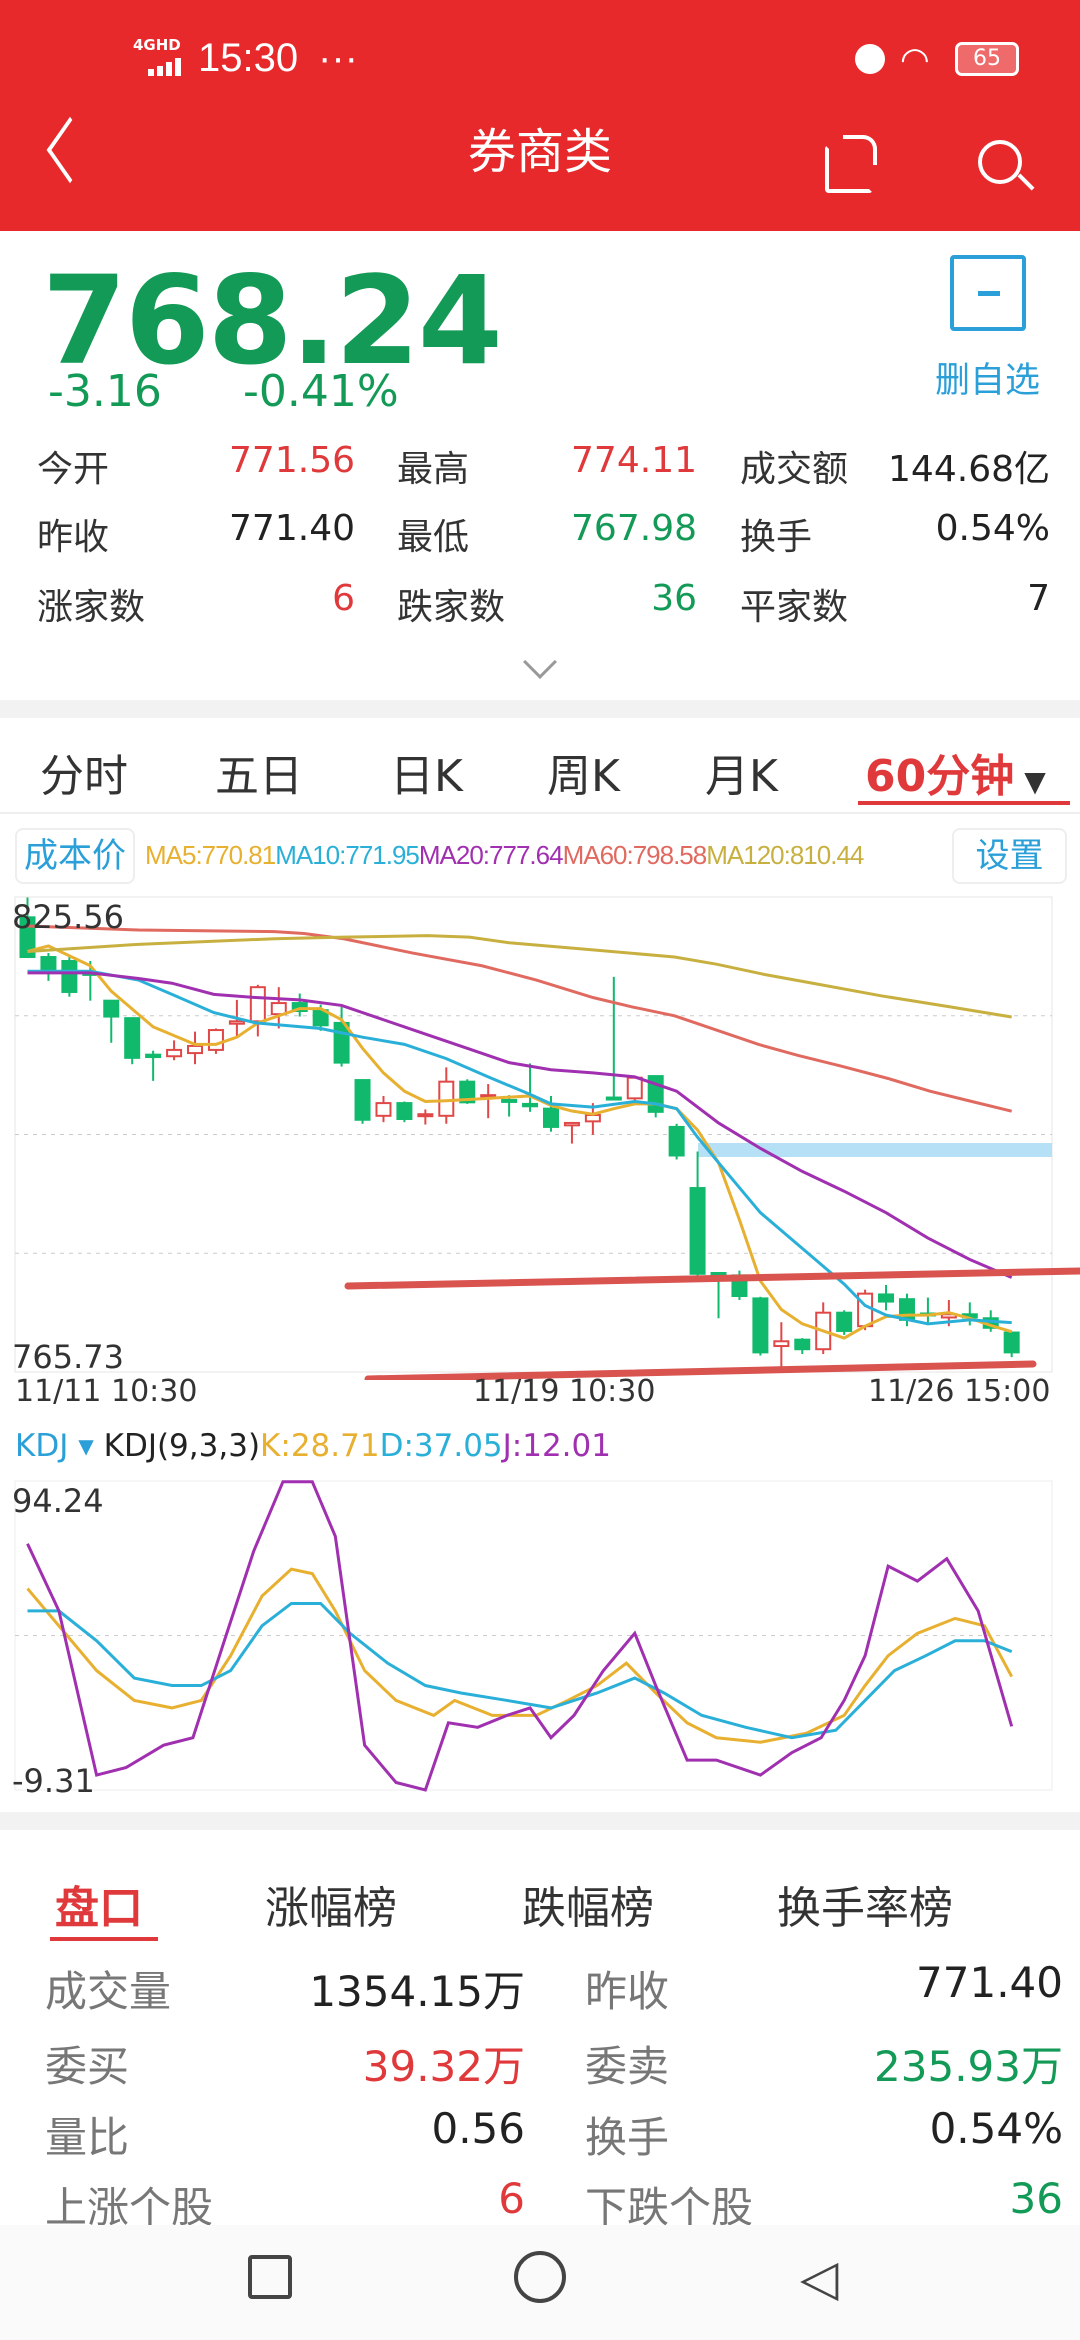  Describe the element at coordinates (794, 607) in the screenshot. I see `stat-label: 平家数` at that location.